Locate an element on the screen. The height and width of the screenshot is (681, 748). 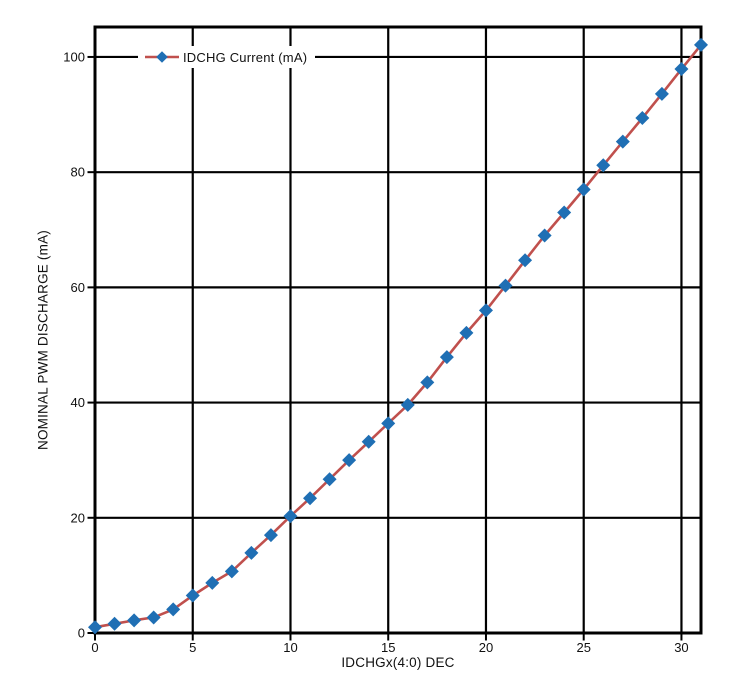
x-tick-label: 25 is located at coordinates (583, 647).